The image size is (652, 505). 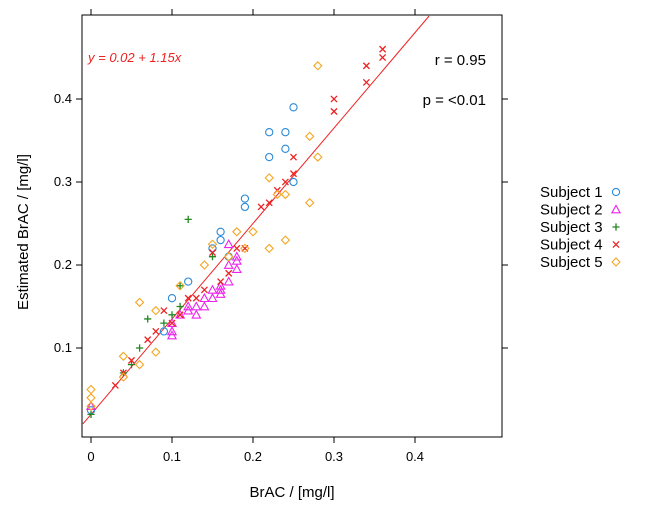 What do you see at coordinates (90, 456) in the screenshot?
I see `x-tick-label: 0` at bounding box center [90, 456].